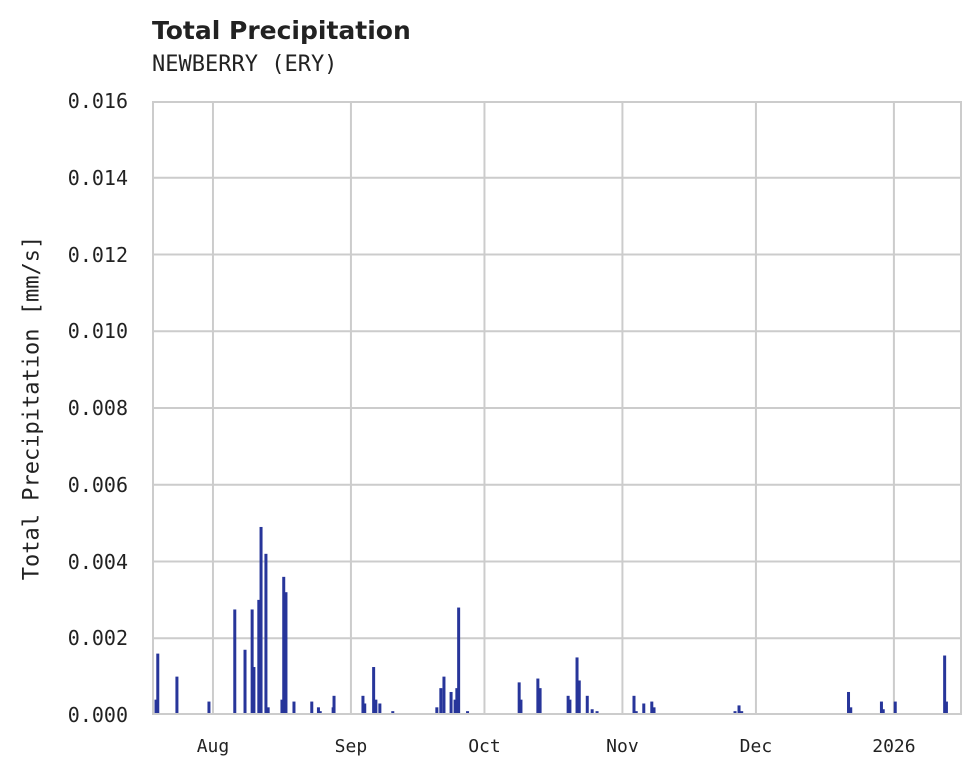 Image resolution: width=980 pixels, height=780 pixels. What do you see at coordinates (756, 746) in the screenshot?
I see `x-tick-label: Dec` at bounding box center [756, 746].